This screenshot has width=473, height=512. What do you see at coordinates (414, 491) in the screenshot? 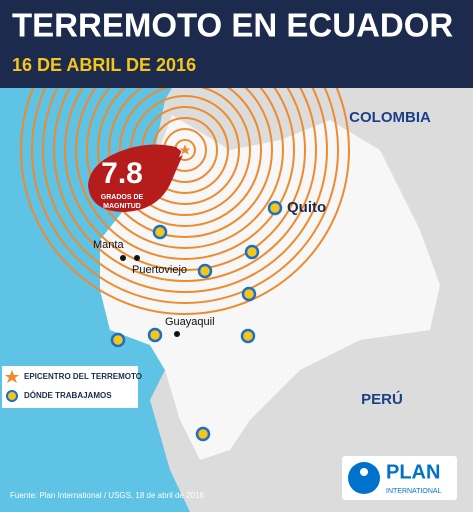
I see `logo-sub: INTERNATIONAL` at bounding box center [414, 491].